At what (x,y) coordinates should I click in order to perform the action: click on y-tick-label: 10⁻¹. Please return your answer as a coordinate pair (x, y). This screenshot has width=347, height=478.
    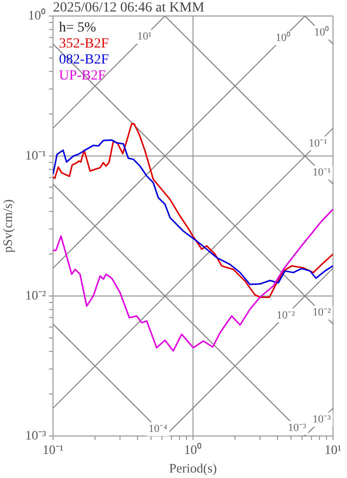
    Looking at the image, I should click on (35, 154).